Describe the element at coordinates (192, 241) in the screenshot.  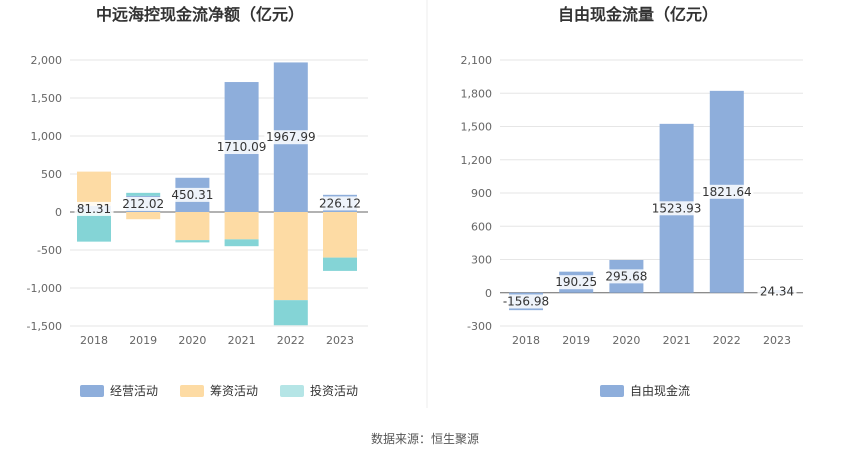
I see `bar-投资活动-2020` at that location.